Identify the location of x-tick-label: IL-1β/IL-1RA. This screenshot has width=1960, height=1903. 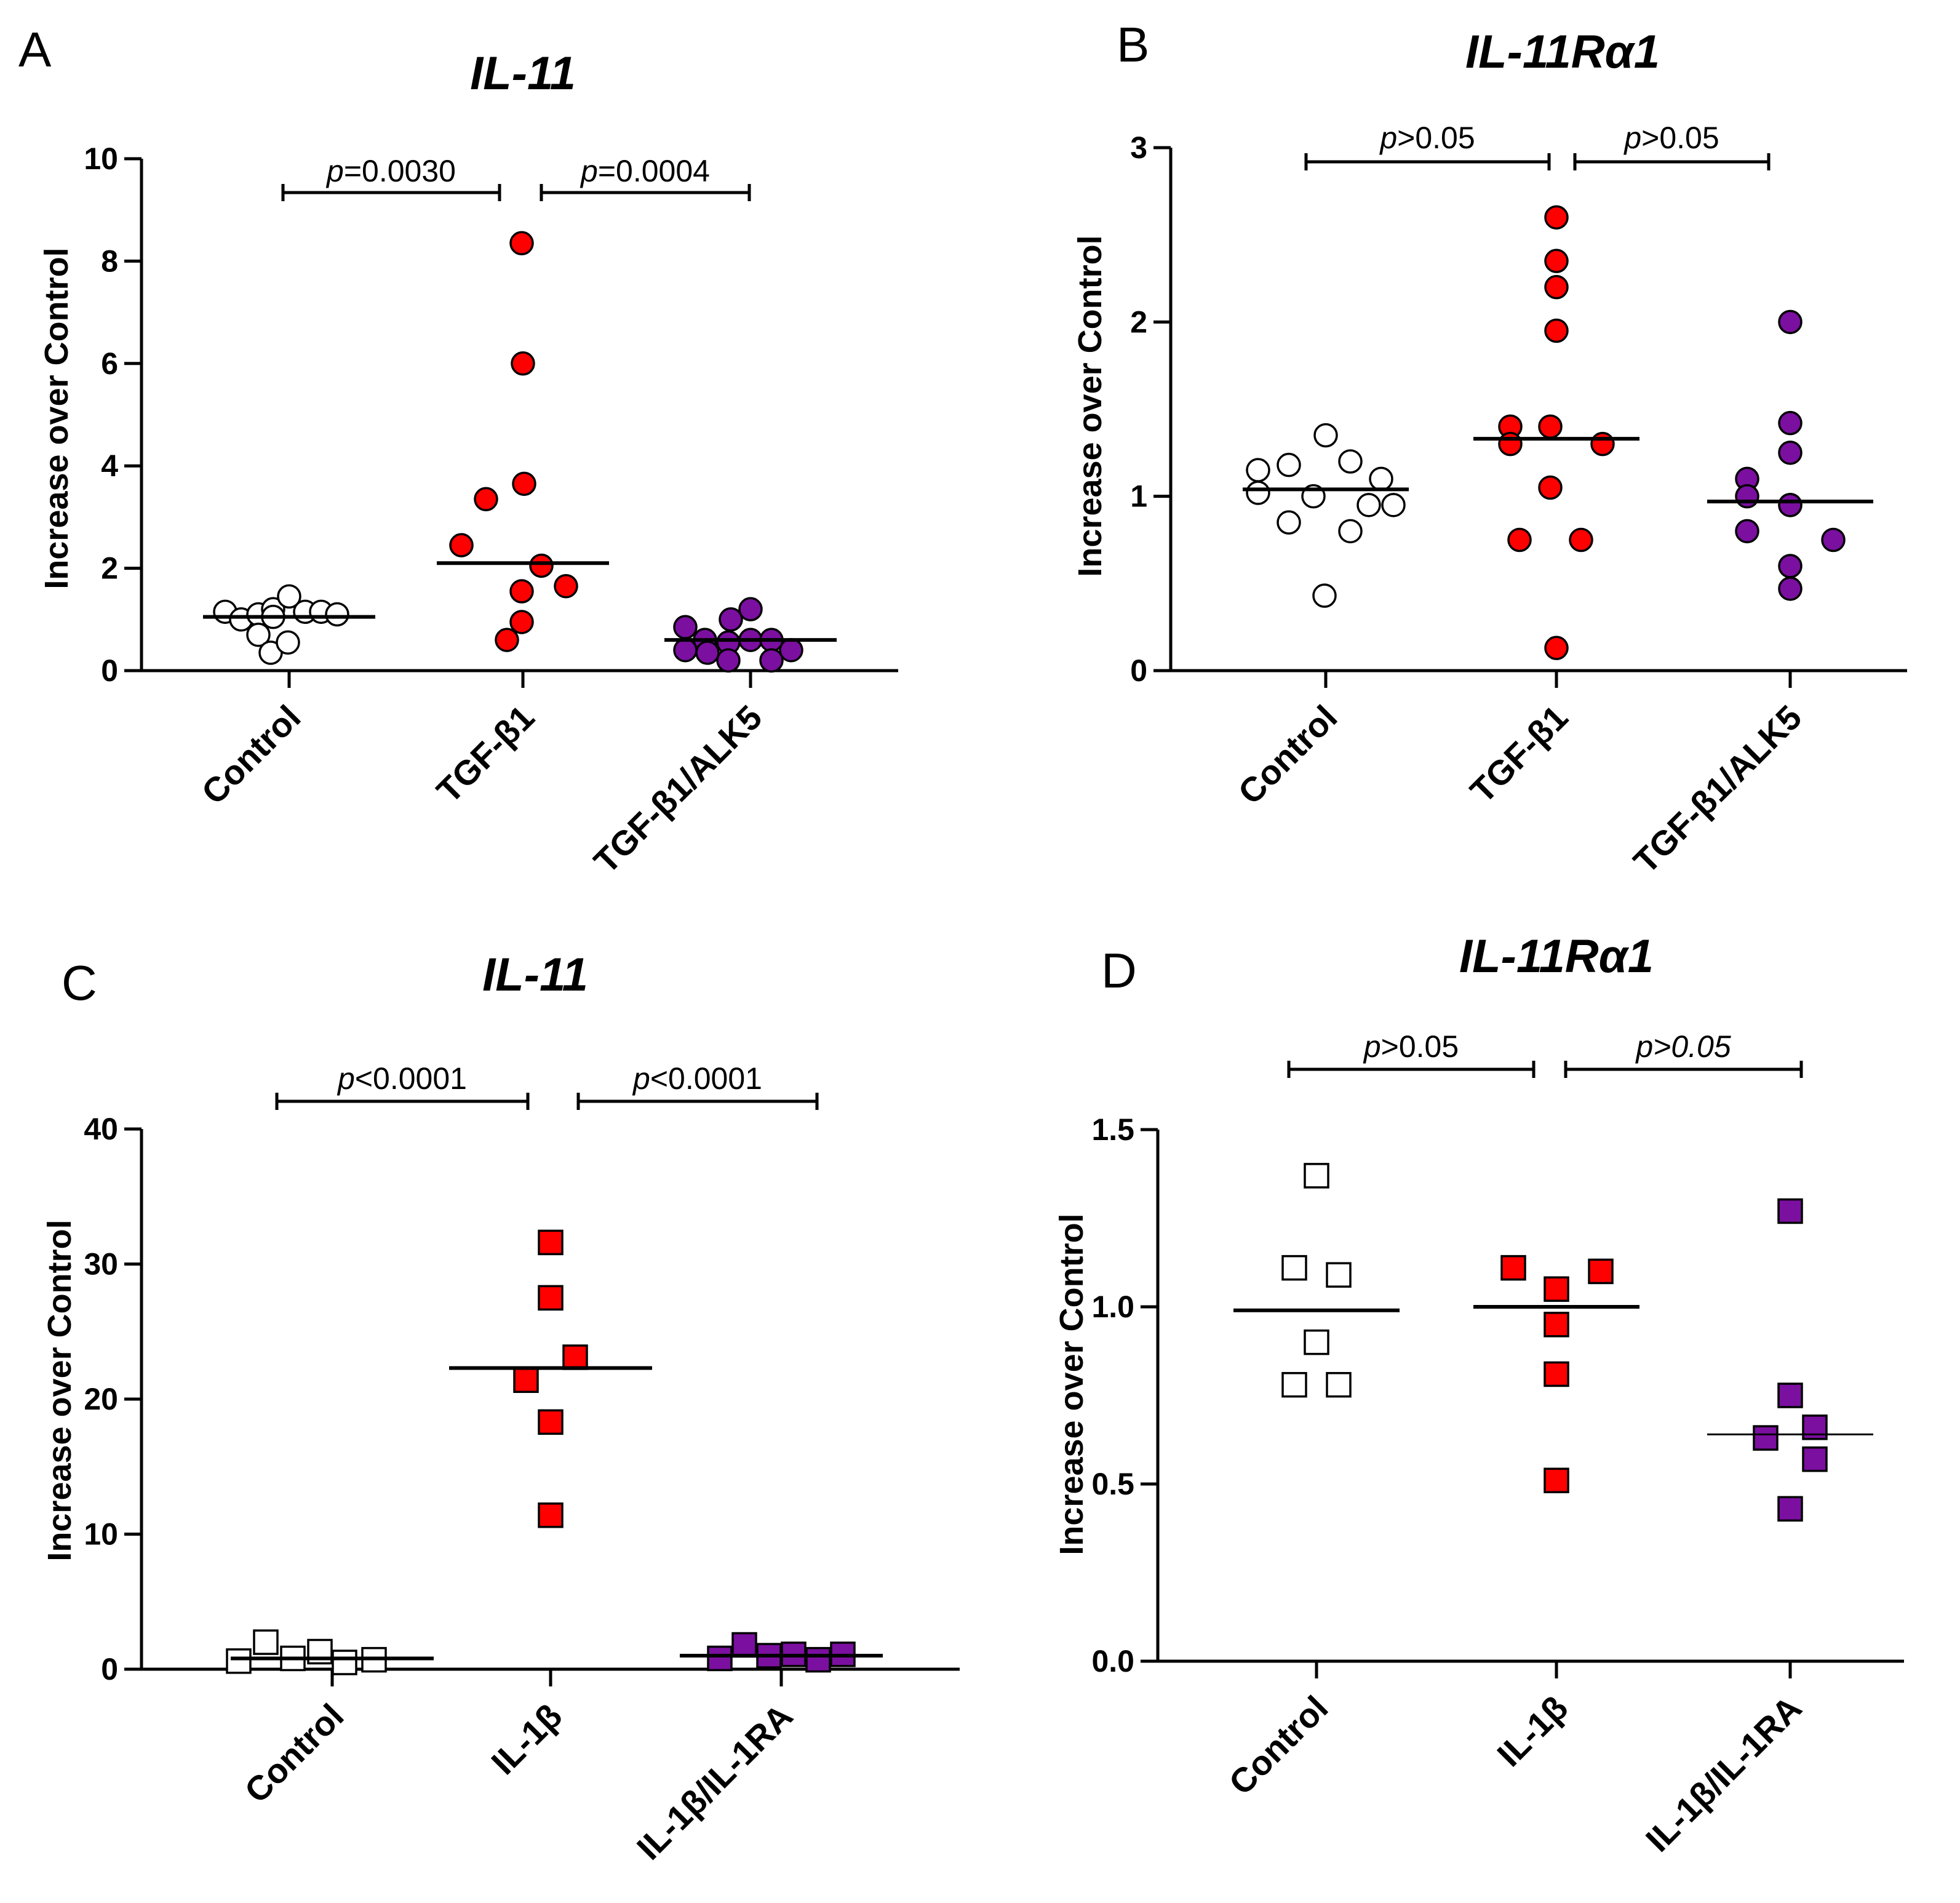
(1723, 1773).